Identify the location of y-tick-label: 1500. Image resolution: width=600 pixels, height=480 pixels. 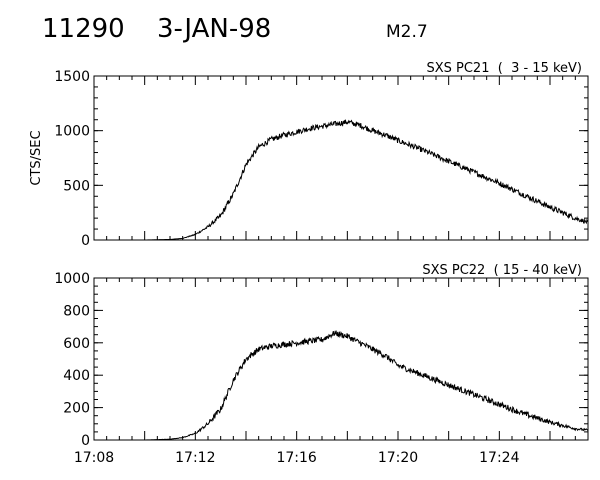
(72, 77).